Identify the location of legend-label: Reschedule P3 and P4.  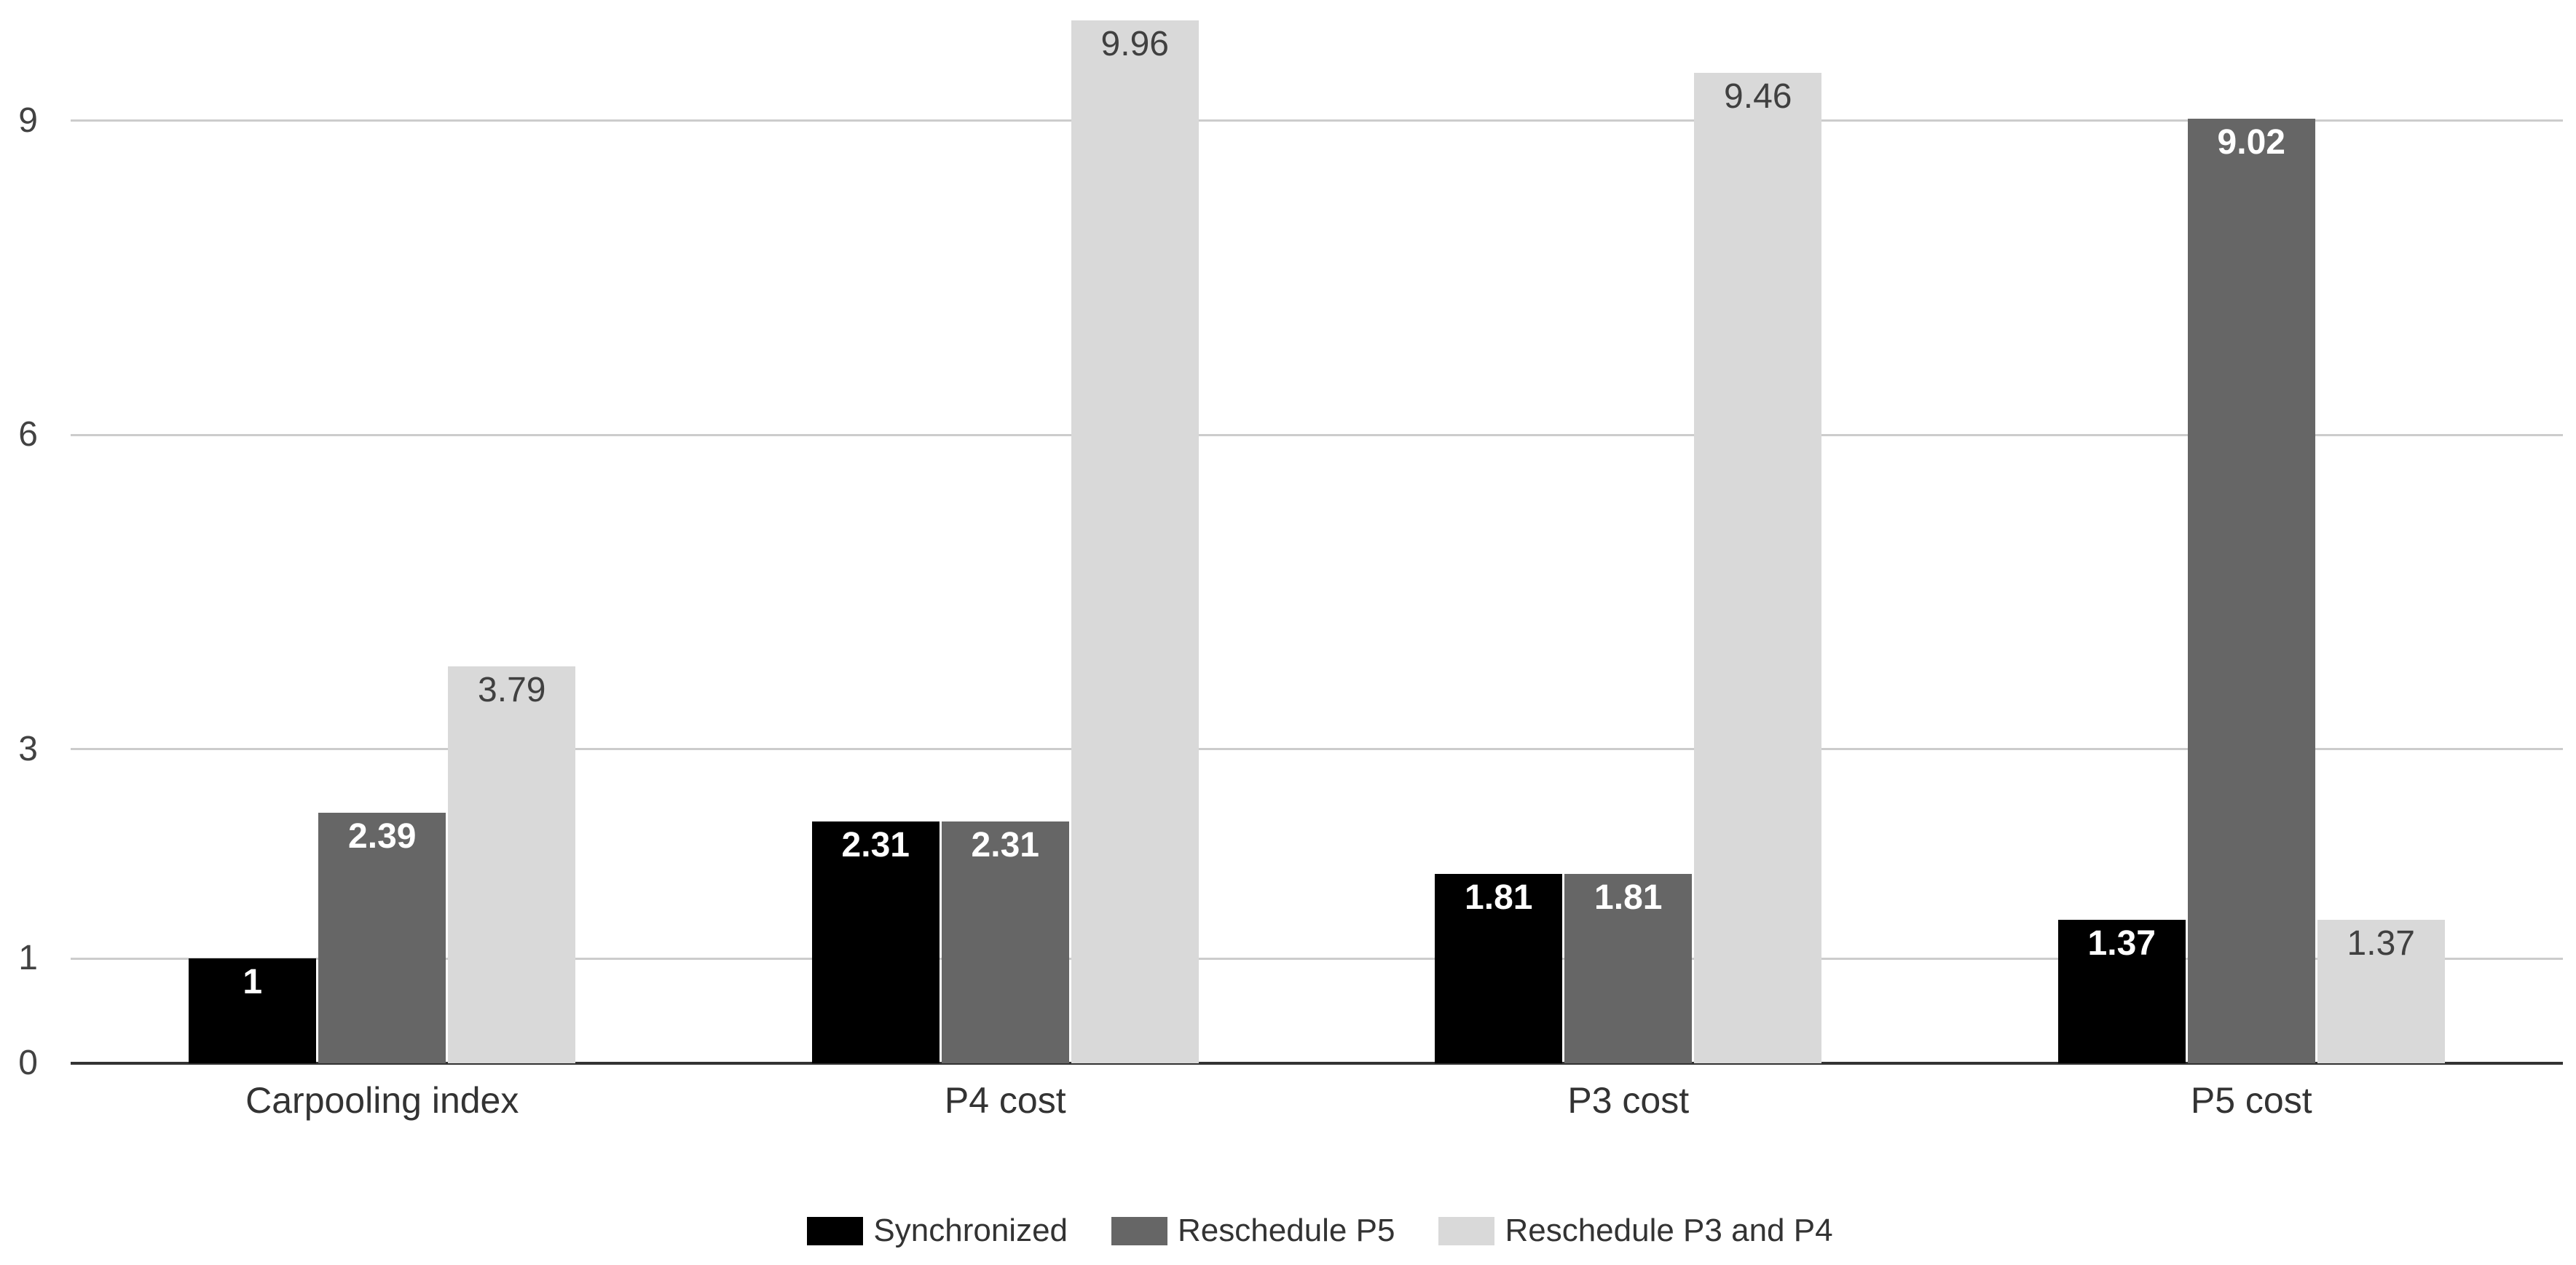
(1669, 1231).